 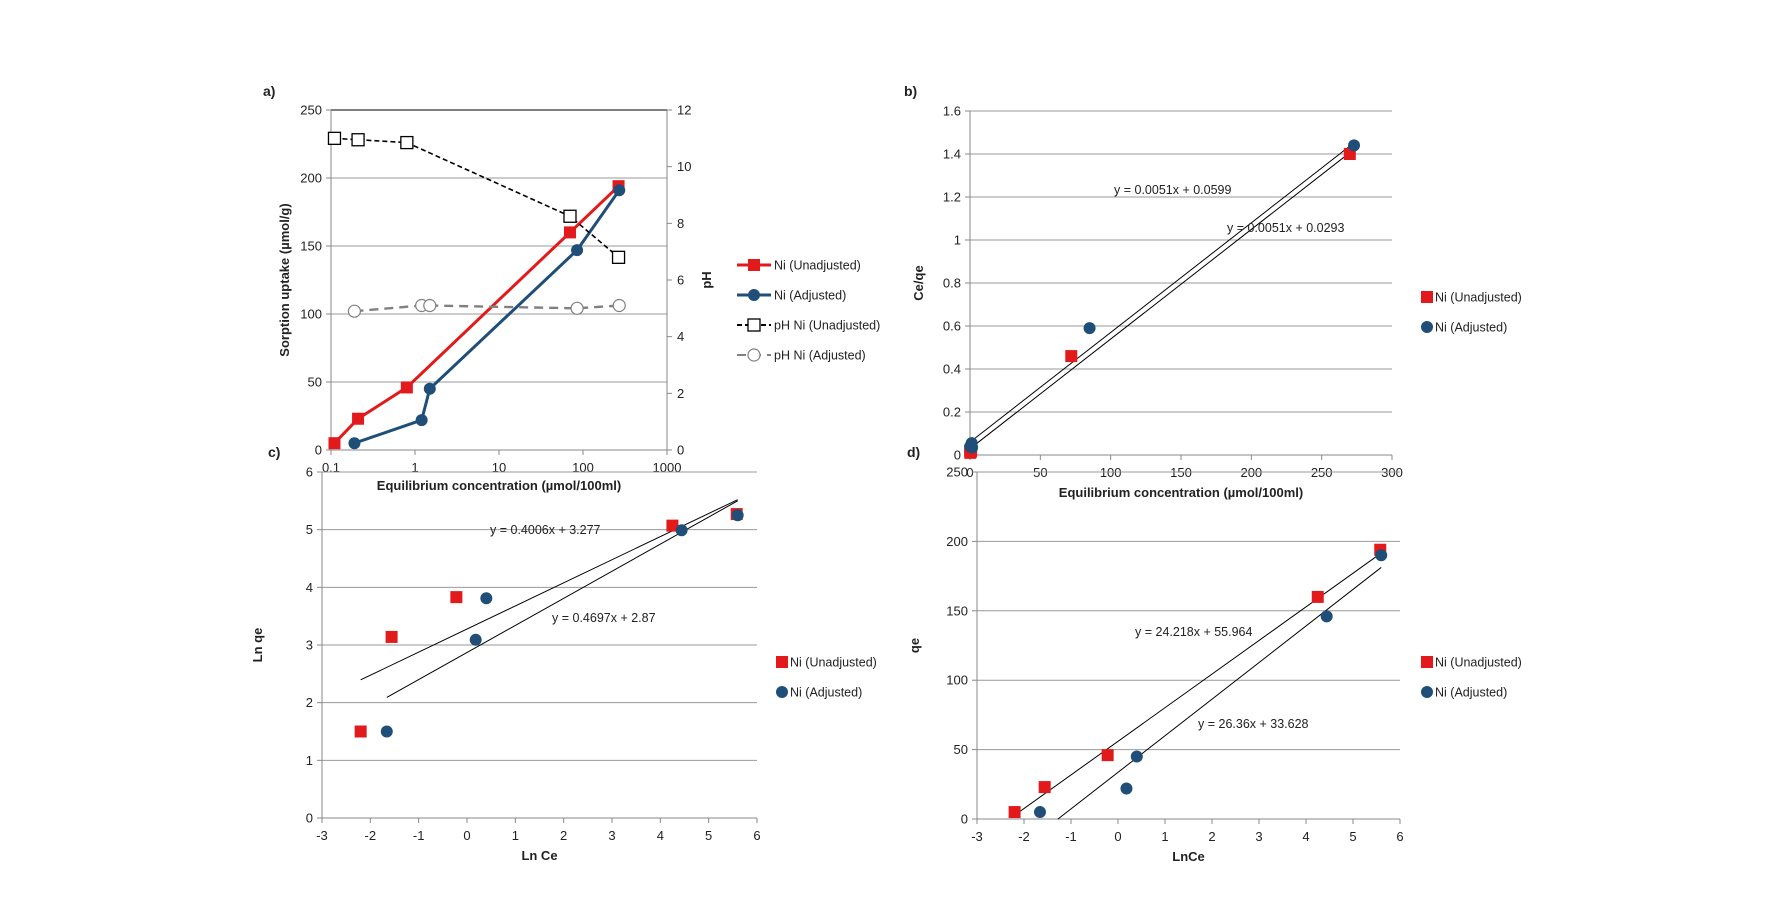 I want to click on y-tick-label: 50, so click(x=961, y=749).